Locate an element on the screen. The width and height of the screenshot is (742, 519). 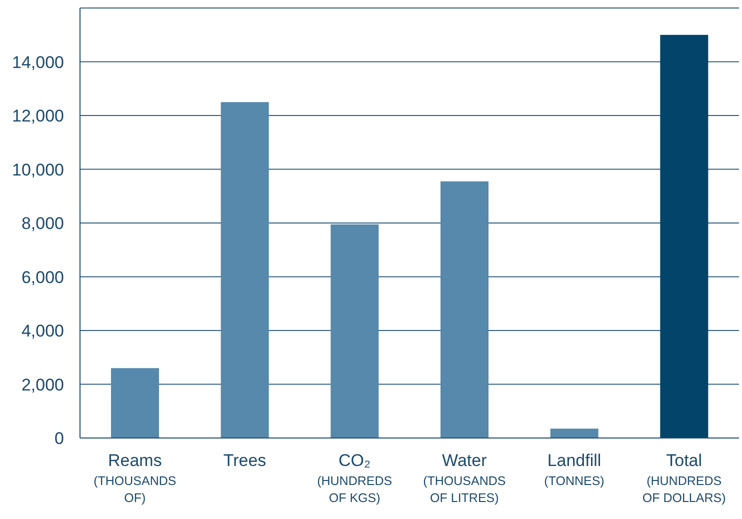
y-tick-label: 0 is located at coordinates (59, 438).